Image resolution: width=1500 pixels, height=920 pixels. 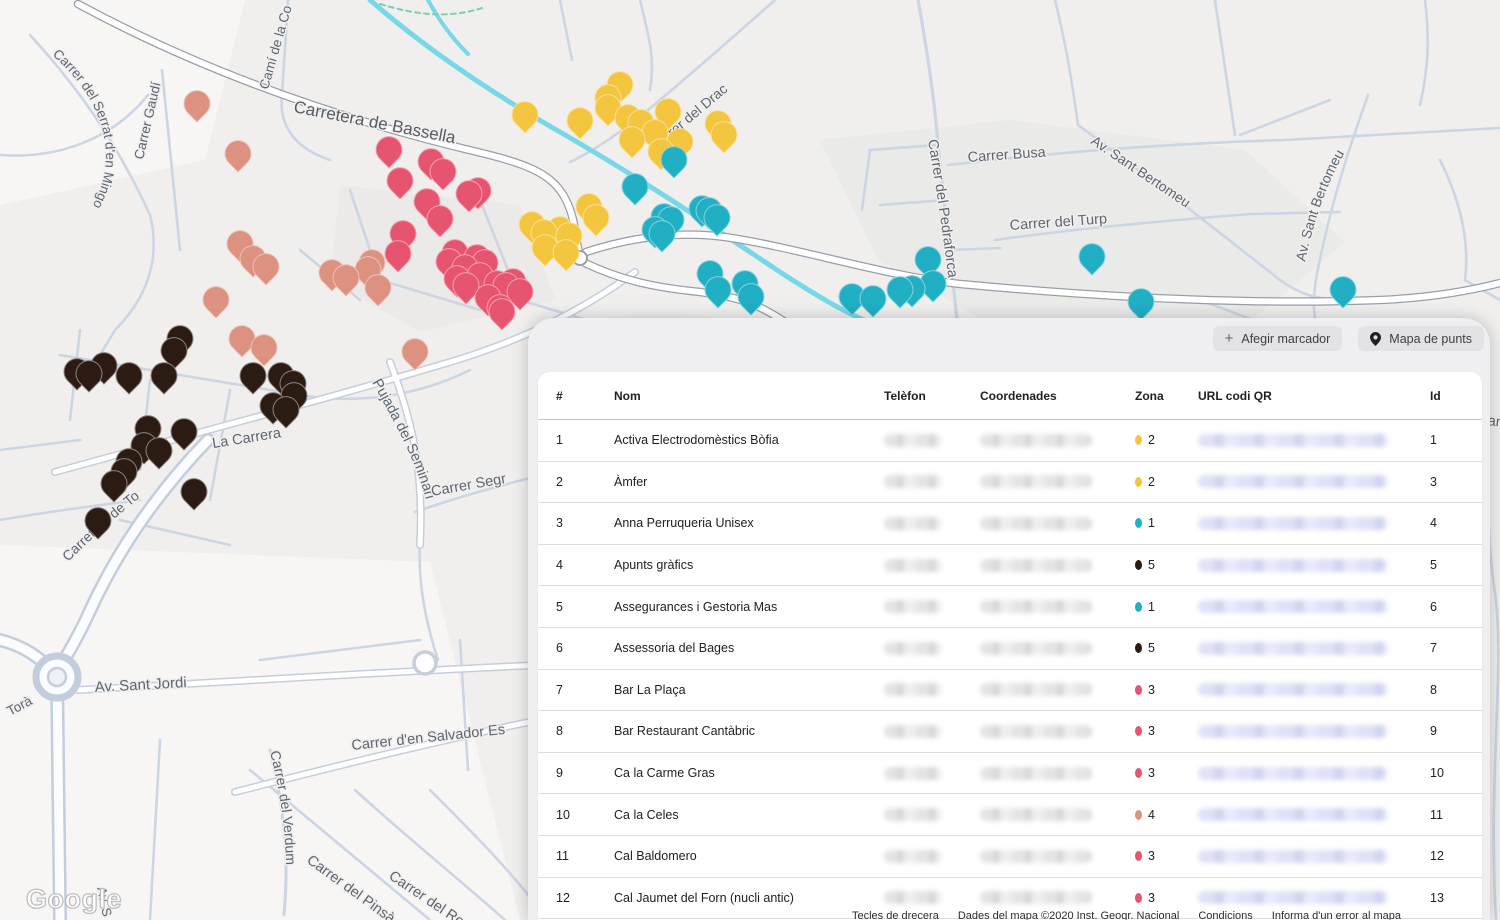 What do you see at coordinates (1433, 481) in the screenshot?
I see `row-id: 3` at bounding box center [1433, 481].